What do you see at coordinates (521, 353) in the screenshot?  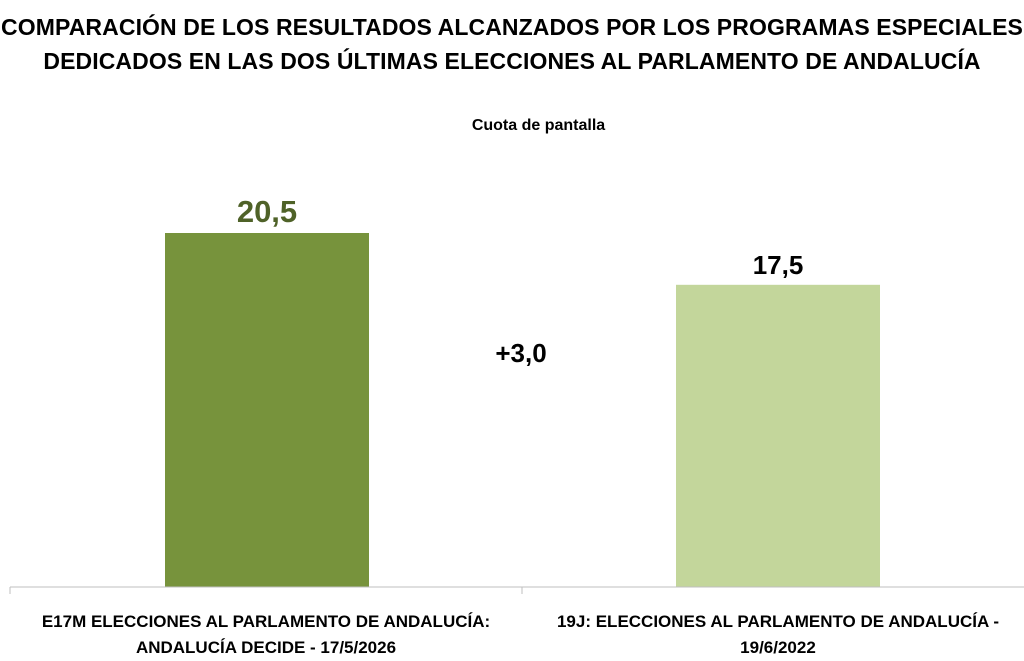 I see `difference-annotation: +3,0` at bounding box center [521, 353].